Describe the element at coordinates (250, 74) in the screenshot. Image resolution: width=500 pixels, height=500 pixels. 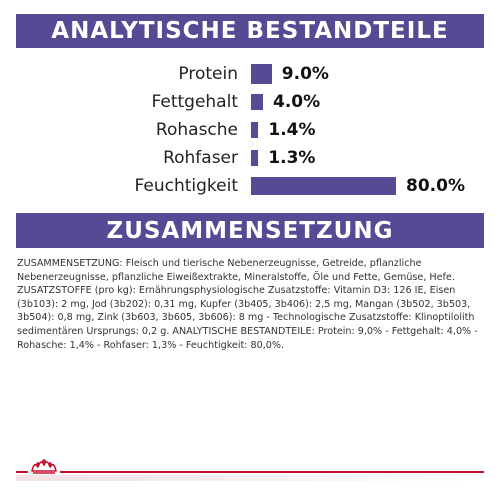
I see `analysis-row-protein: Protein 9.0%` at that location.